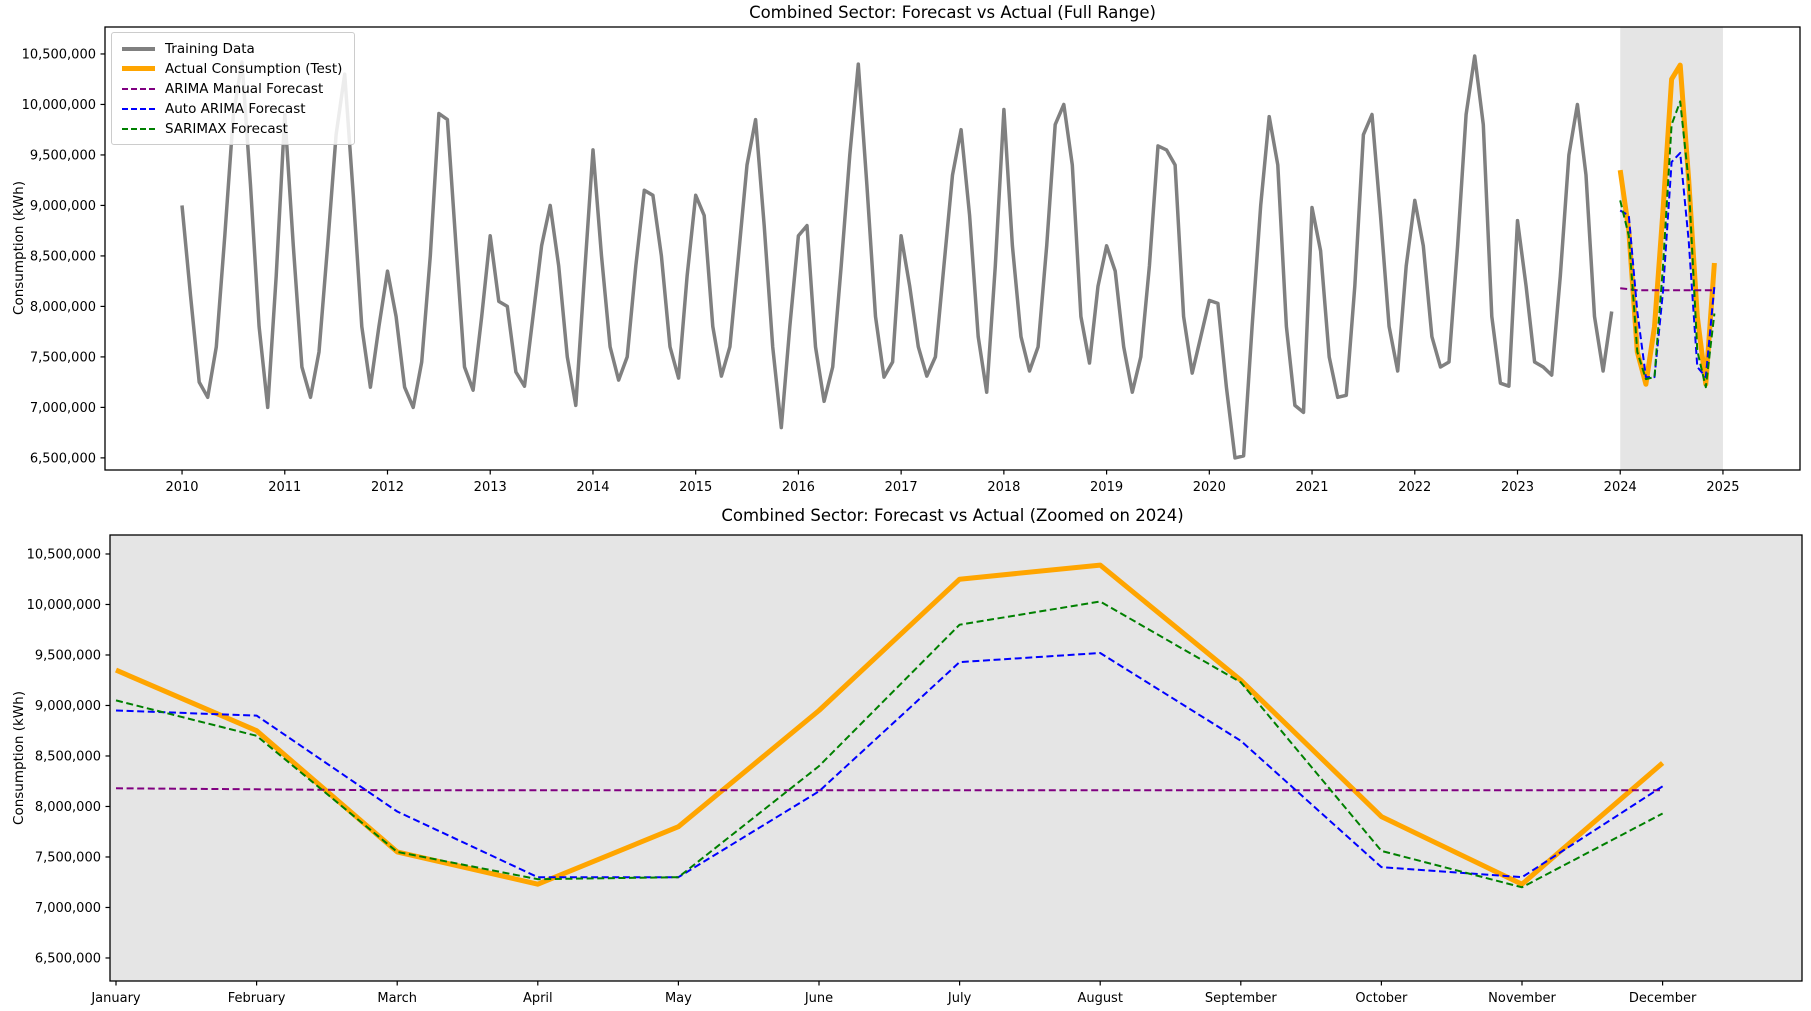 Image resolution: width=1811 pixels, height=1011 pixels. What do you see at coordinates (1100, 998) in the screenshot?
I see `month-tick-label: August` at bounding box center [1100, 998].